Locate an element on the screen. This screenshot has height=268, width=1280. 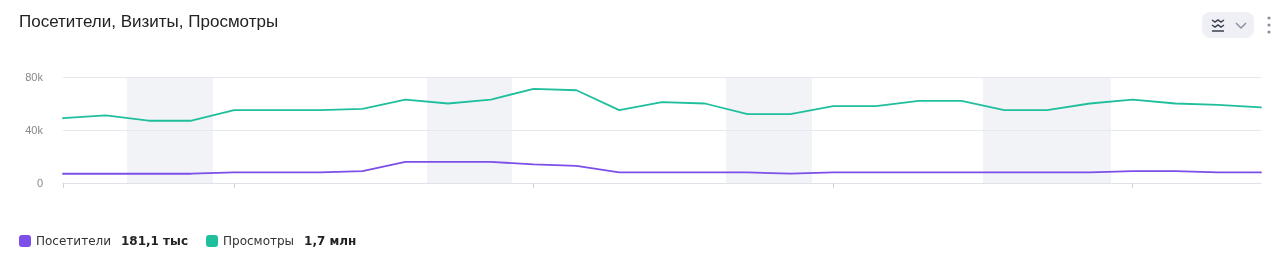
legend-label: Посетители is located at coordinates (73, 241).